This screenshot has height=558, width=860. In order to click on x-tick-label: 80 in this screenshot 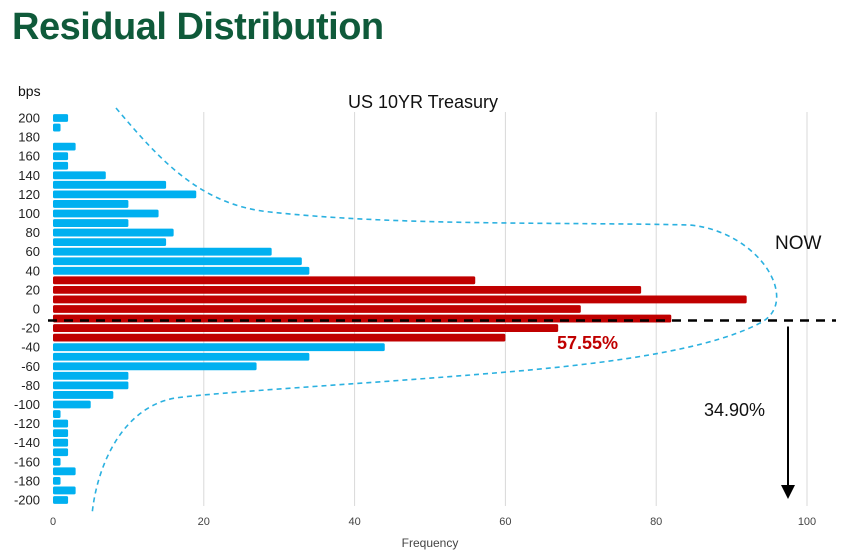, I will do `click(656, 522)`.